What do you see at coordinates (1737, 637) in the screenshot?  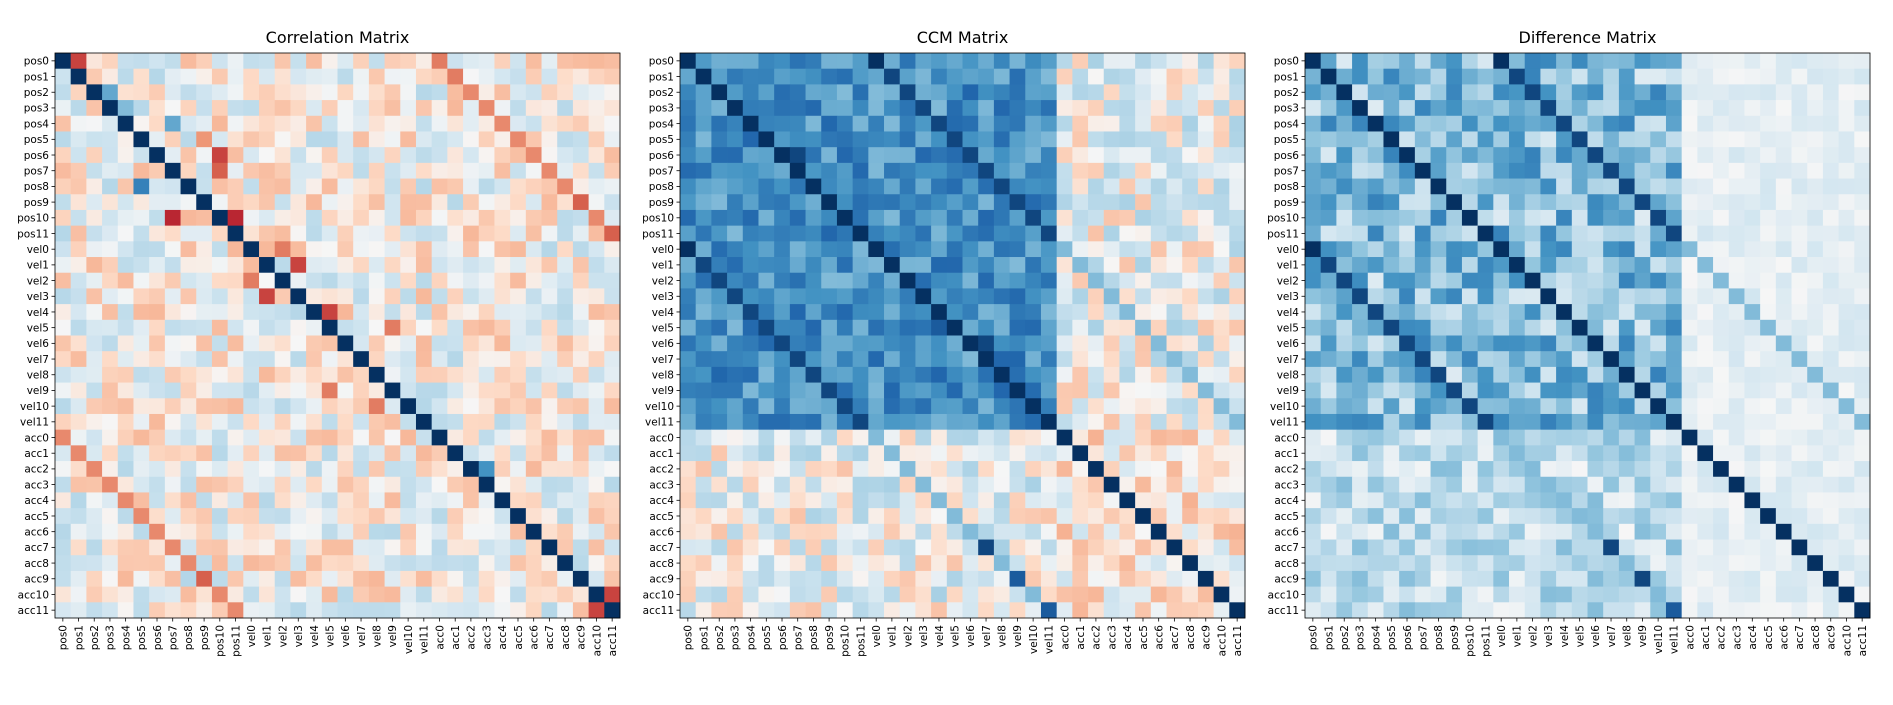 I see `x-tick-label: acc3` at bounding box center [1737, 637].